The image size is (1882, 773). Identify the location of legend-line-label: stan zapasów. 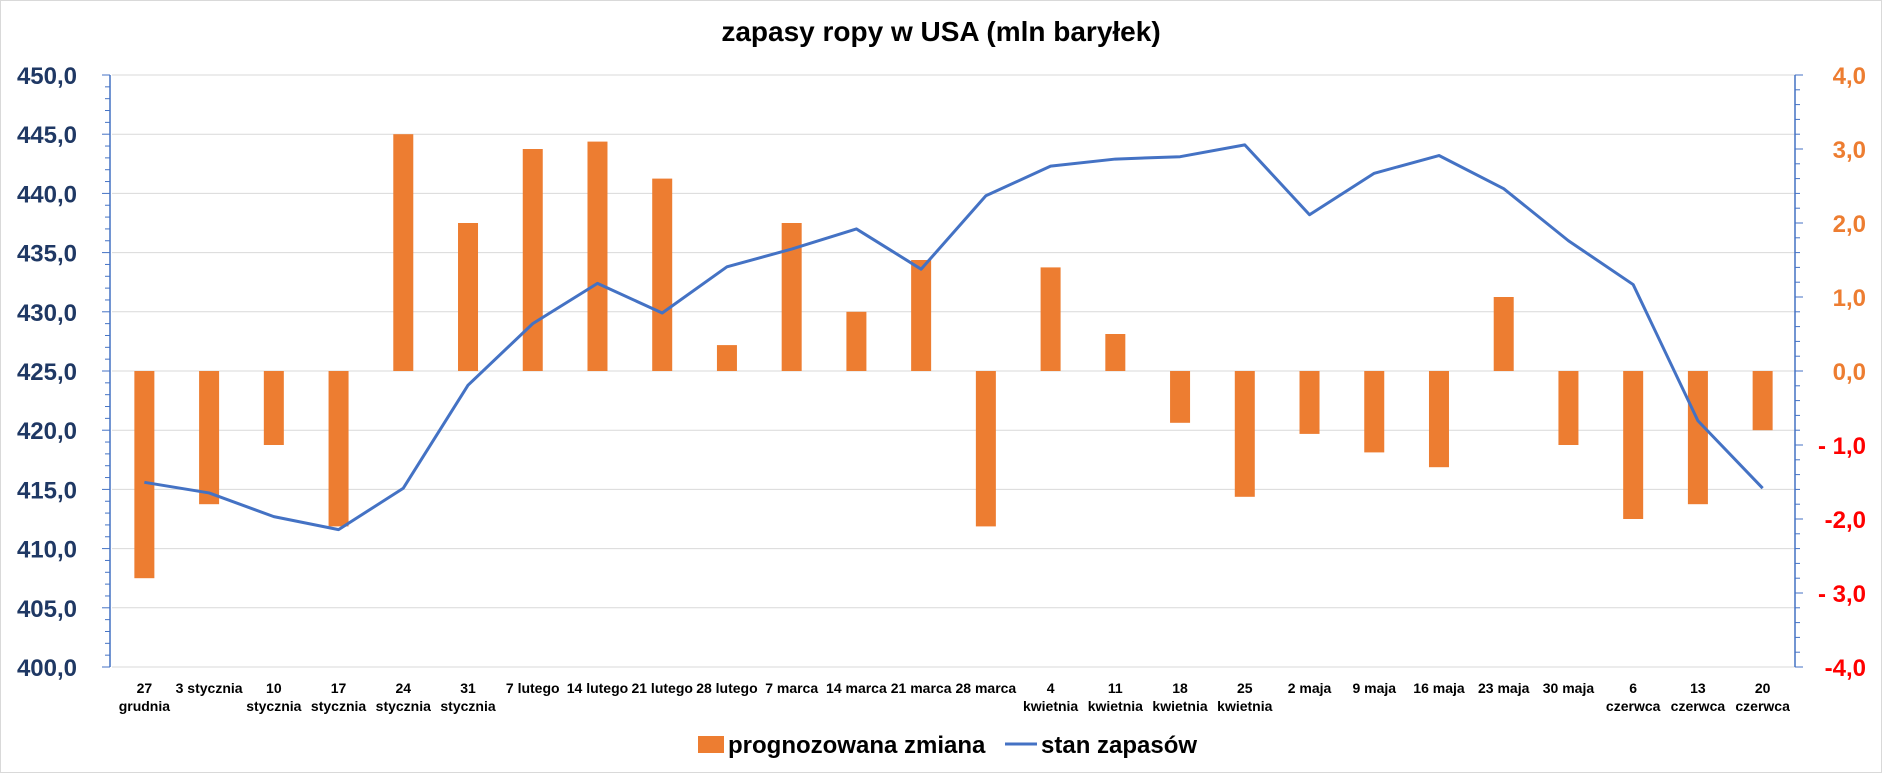
(1119, 745).